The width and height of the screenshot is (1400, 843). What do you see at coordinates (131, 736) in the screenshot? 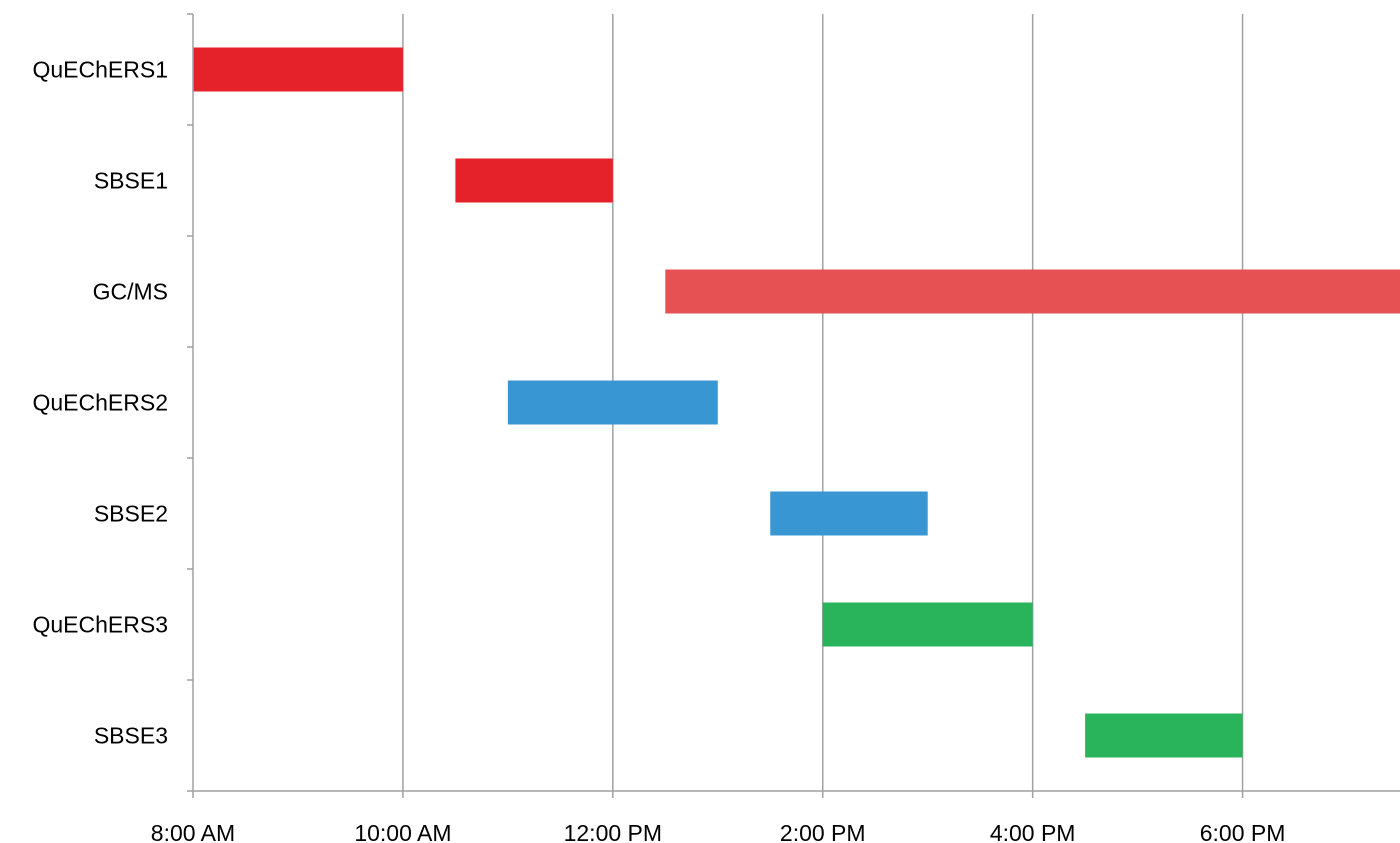
I see `task-label: SBSE3` at bounding box center [131, 736].